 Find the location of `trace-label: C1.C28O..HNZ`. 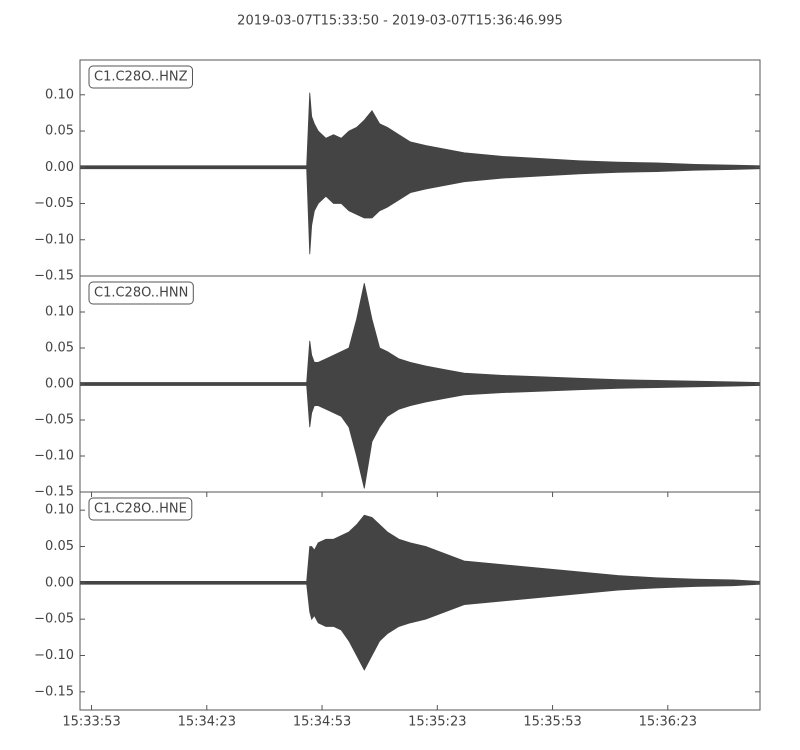

trace-label: C1.C28O..HNZ is located at coordinates (141, 77).